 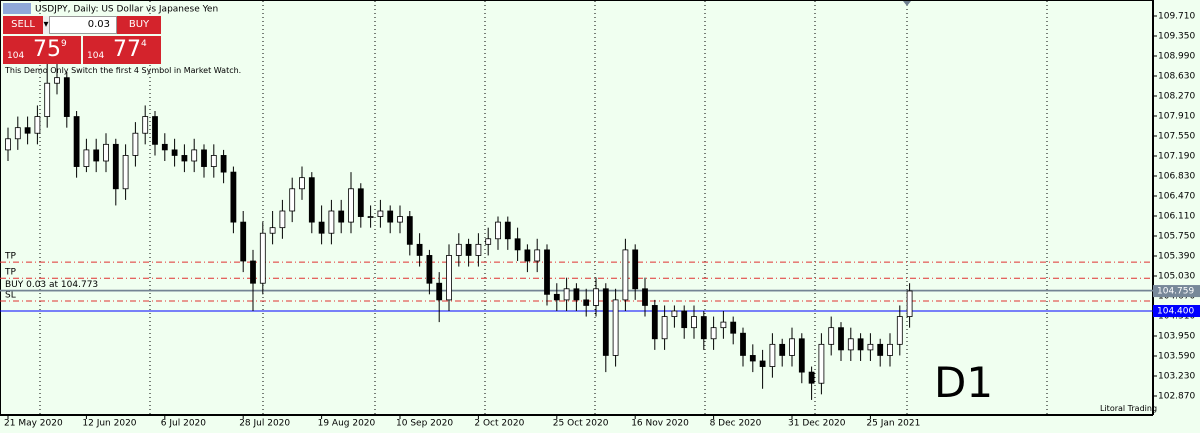 I want to click on y-tick-label: 103.230, so click(x=1176, y=377).